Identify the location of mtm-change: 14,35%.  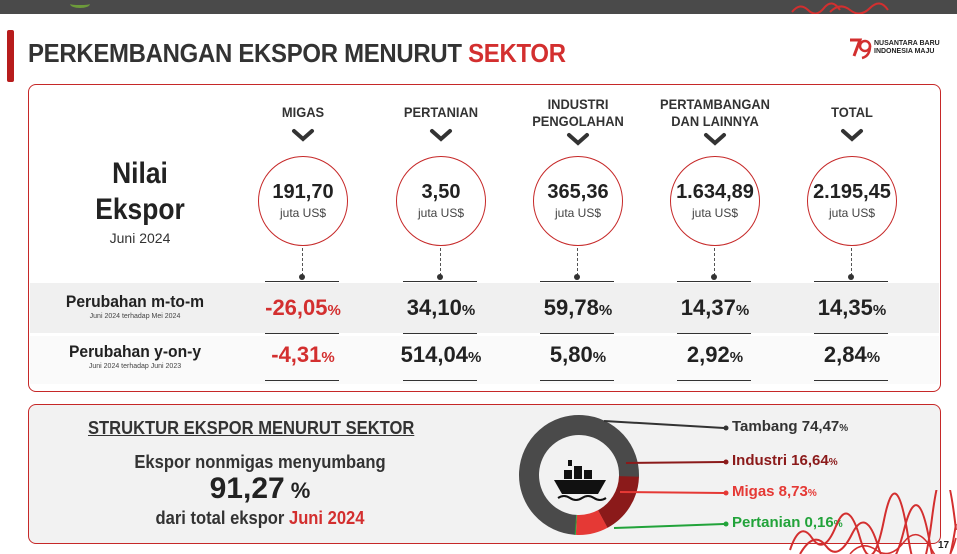
(852, 308).